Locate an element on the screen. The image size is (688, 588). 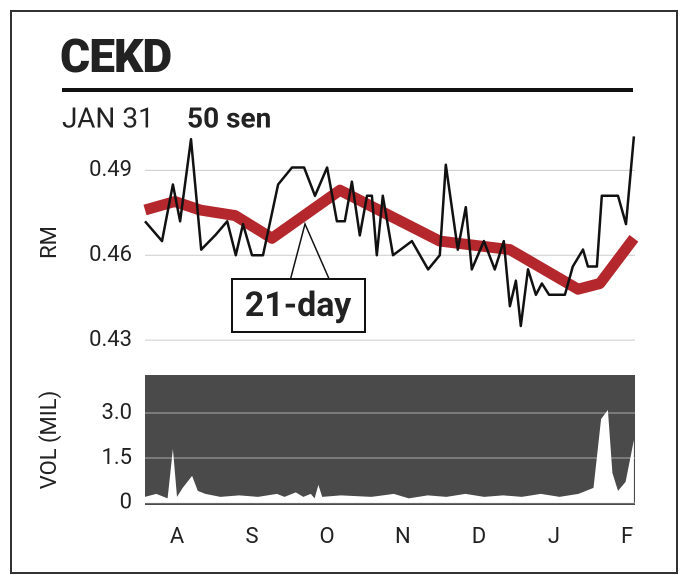
y-axis-label: RM is located at coordinates (49, 242).